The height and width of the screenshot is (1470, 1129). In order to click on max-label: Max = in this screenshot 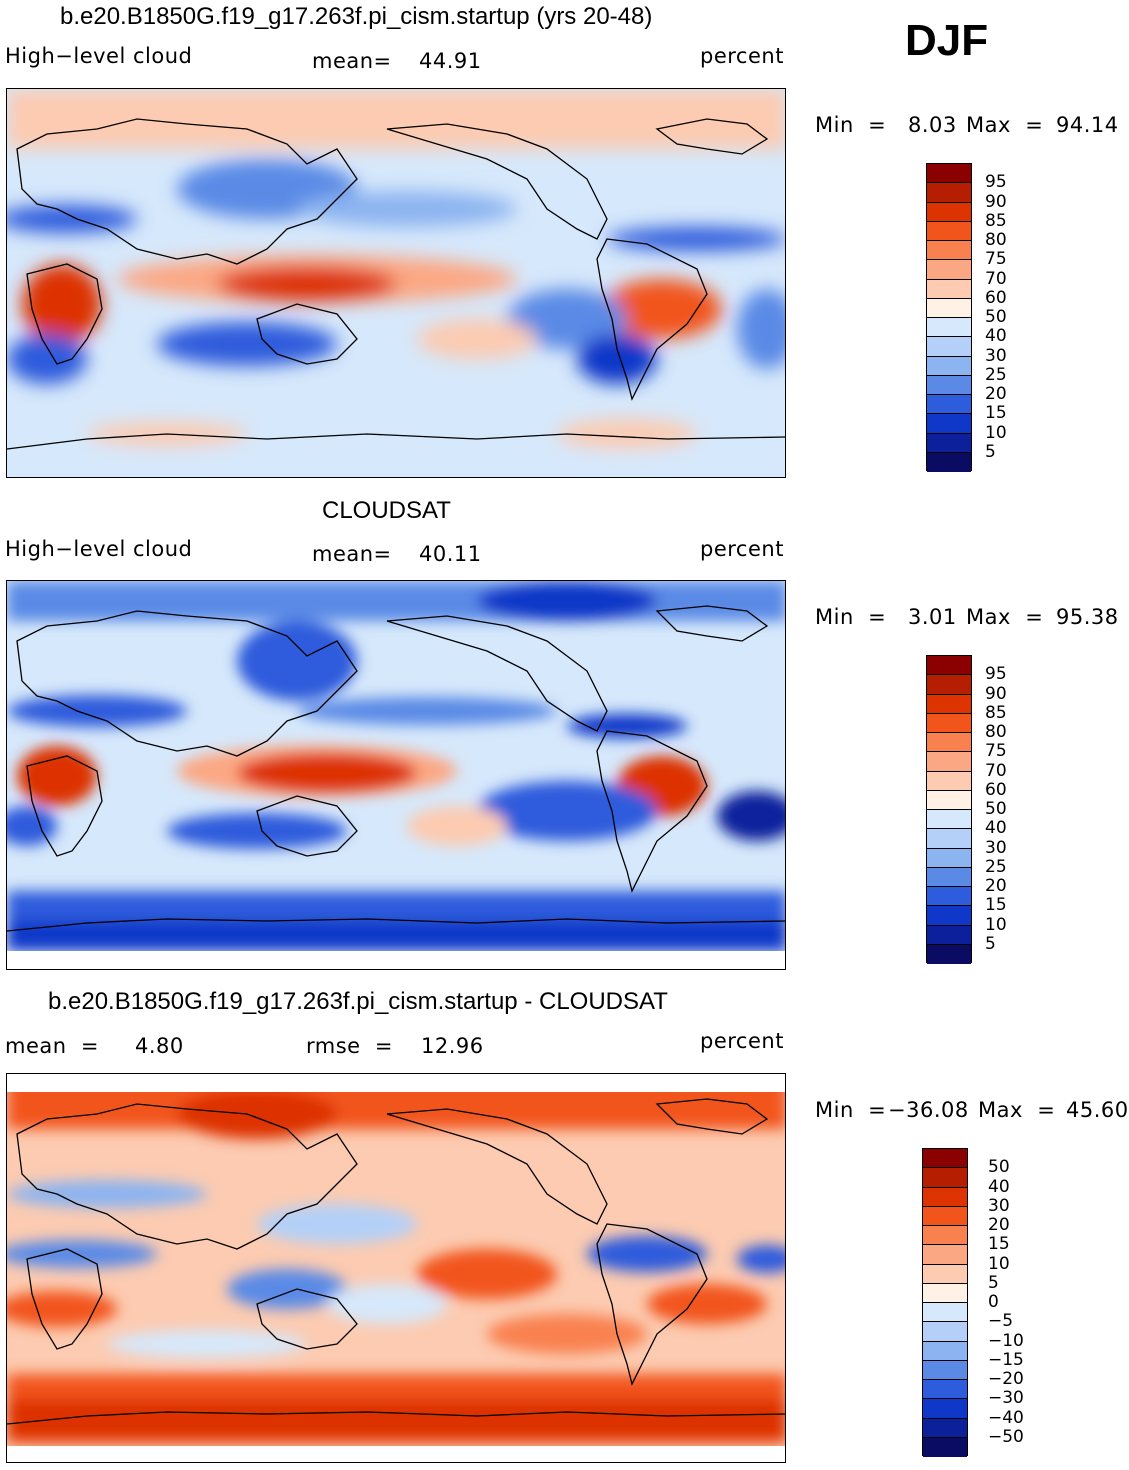, I will do `click(1005, 125)`.